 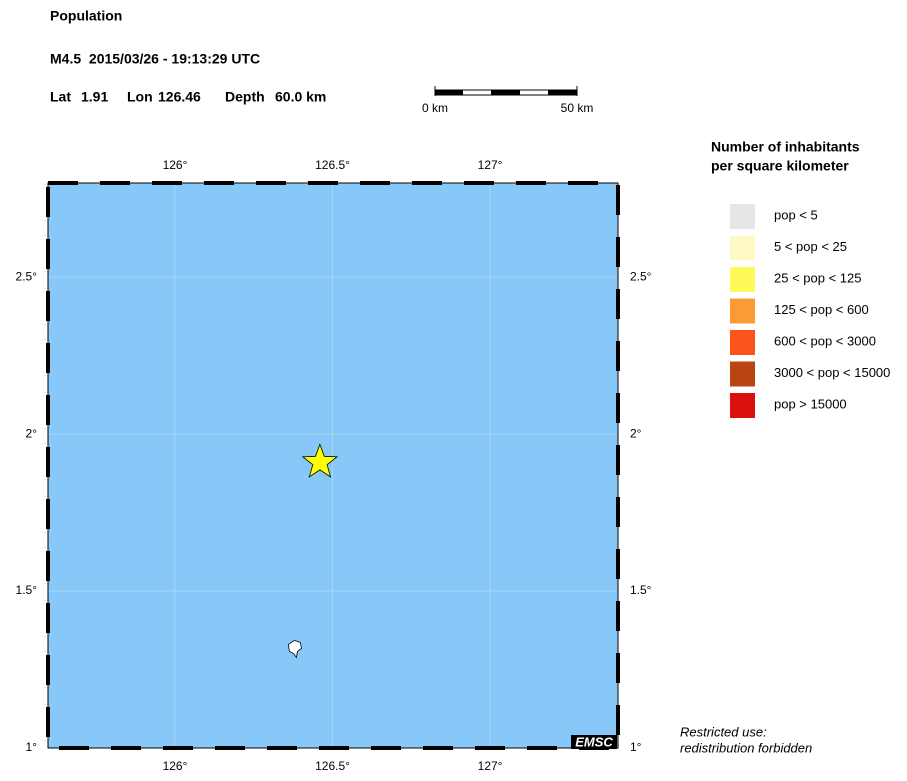 What do you see at coordinates (155, 59) in the screenshot?
I see `event-info: M4.5 2015/03/26 - 19:13:29 UTC` at bounding box center [155, 59].